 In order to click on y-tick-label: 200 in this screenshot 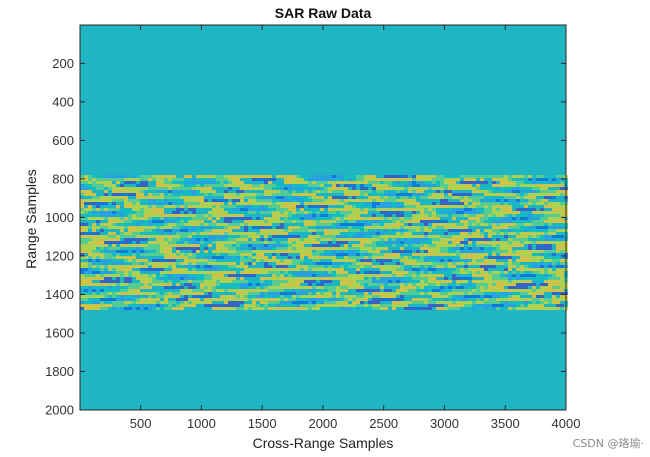, I will do `click(63, 63)`.